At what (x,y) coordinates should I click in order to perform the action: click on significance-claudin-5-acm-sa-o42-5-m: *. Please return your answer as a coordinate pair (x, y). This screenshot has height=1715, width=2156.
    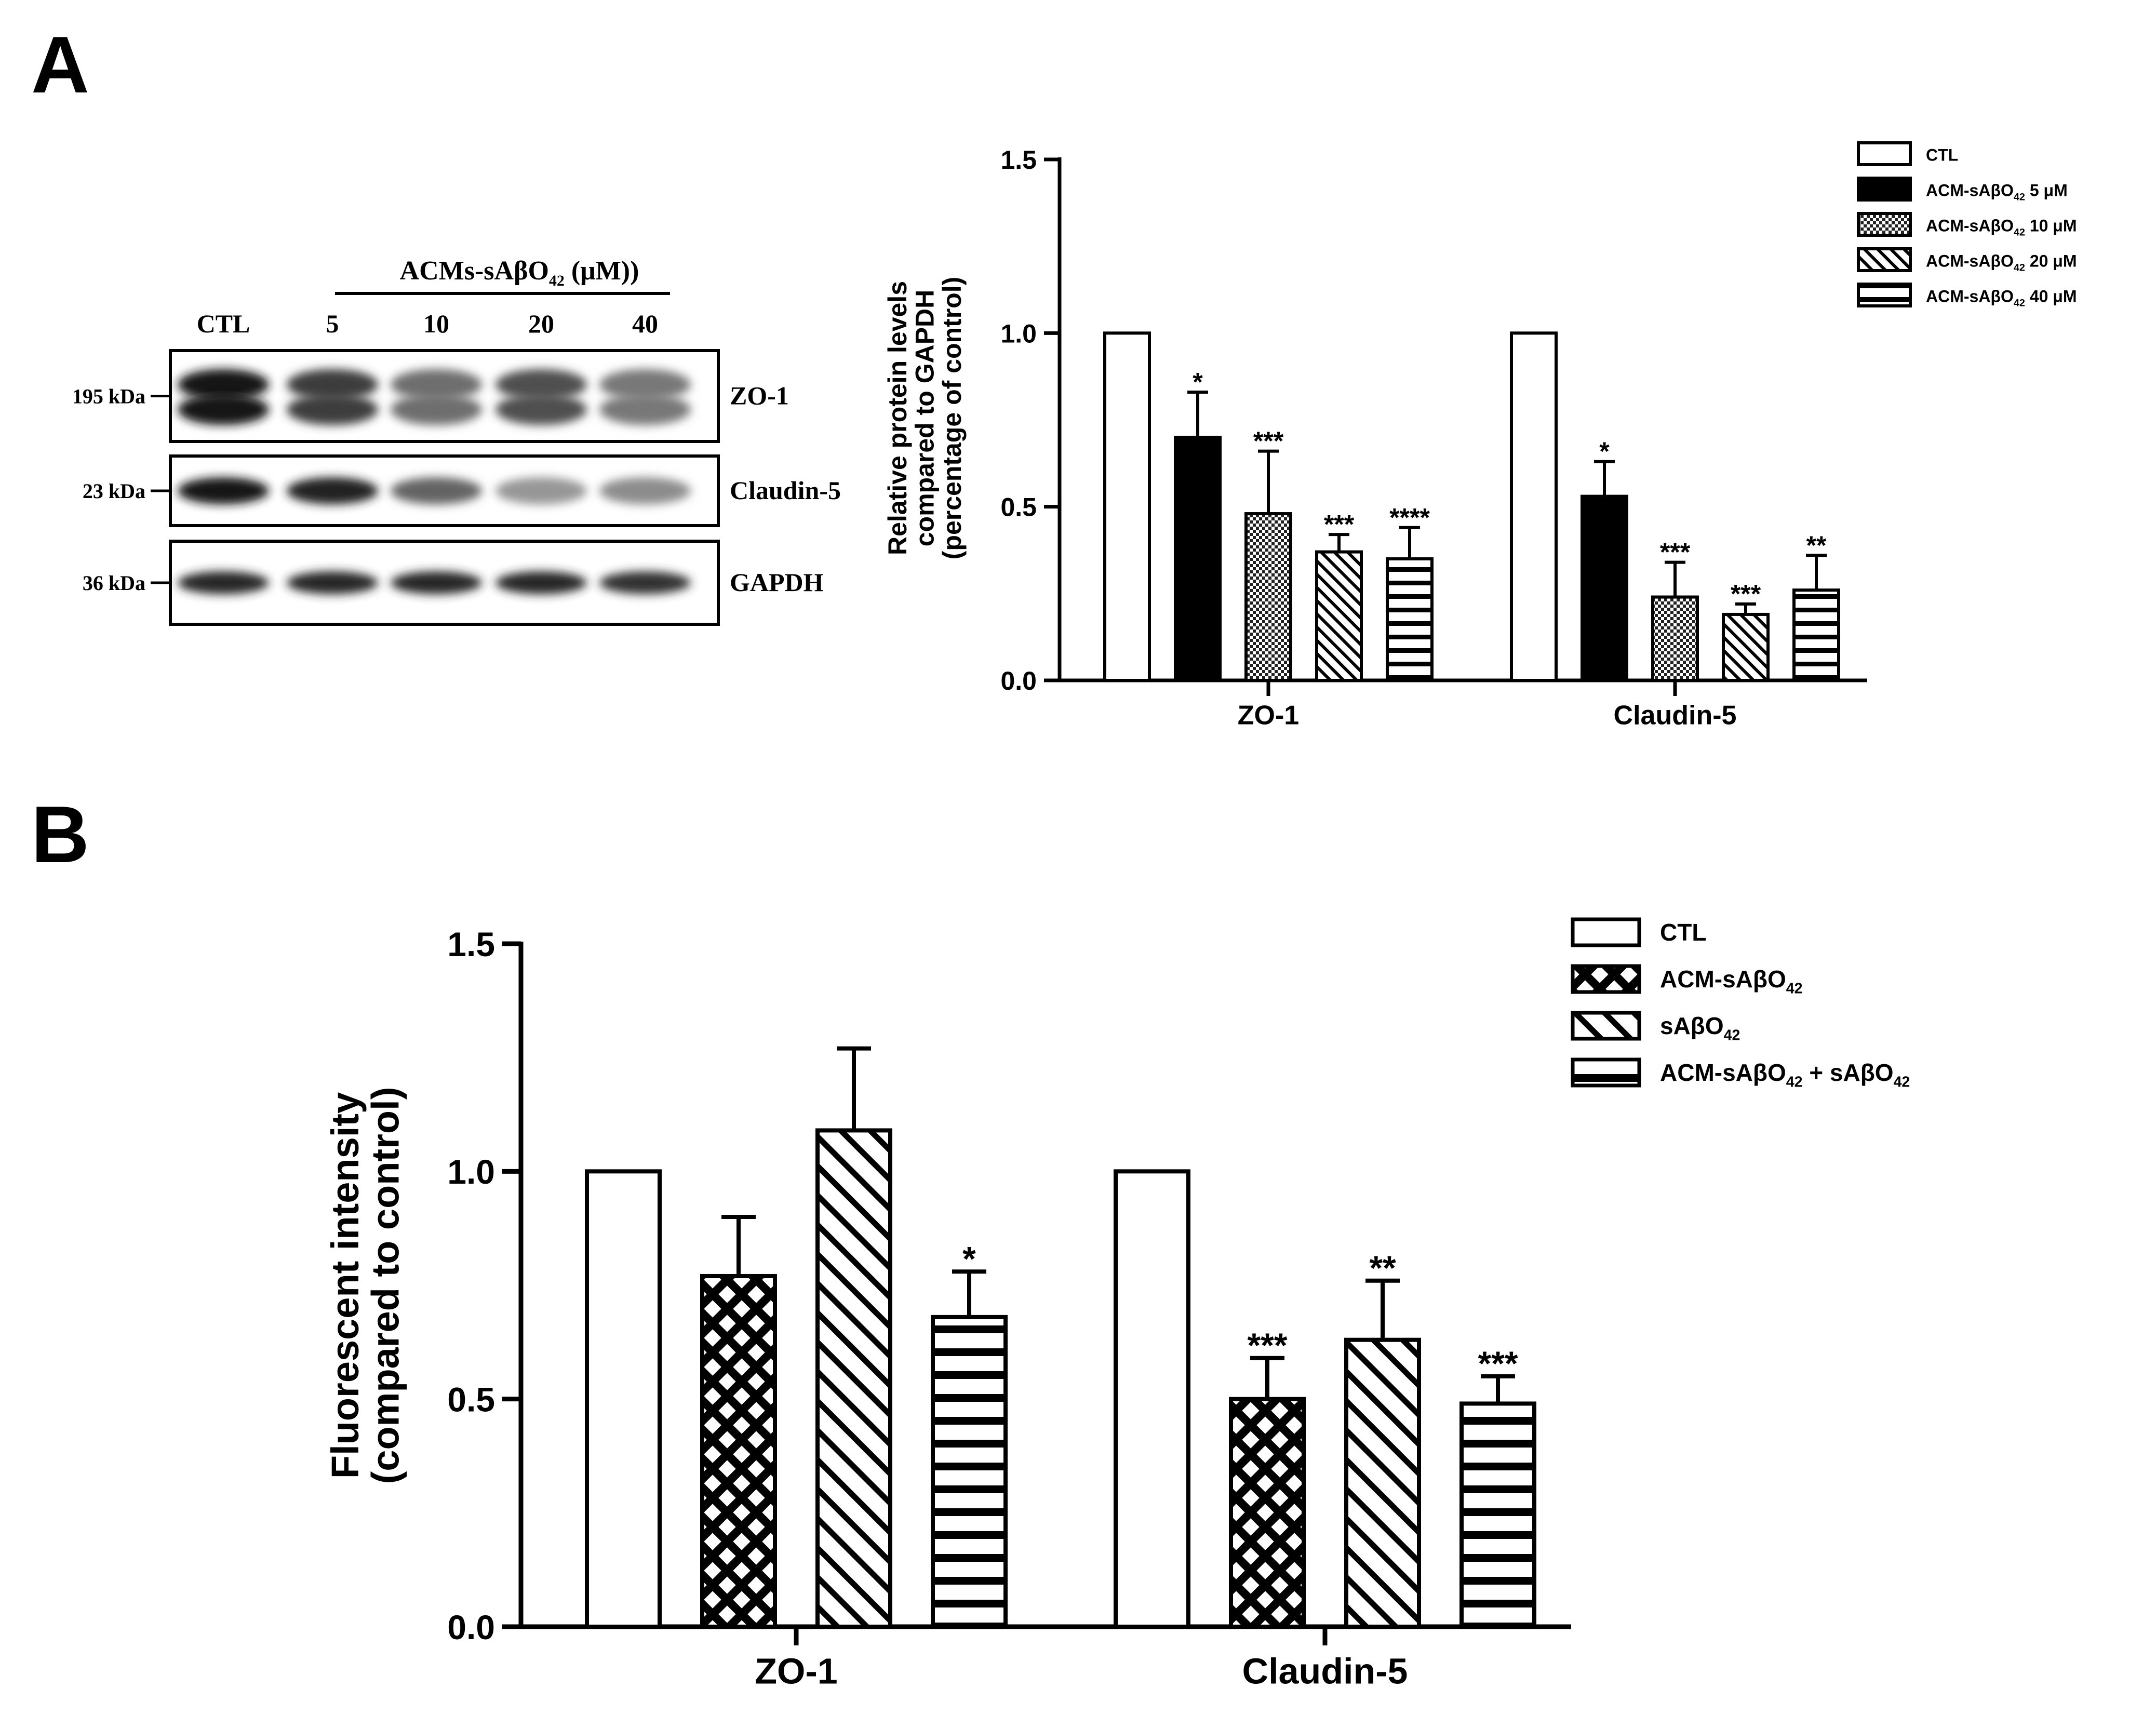
    Looking at the image, I should click on (1604, 451).